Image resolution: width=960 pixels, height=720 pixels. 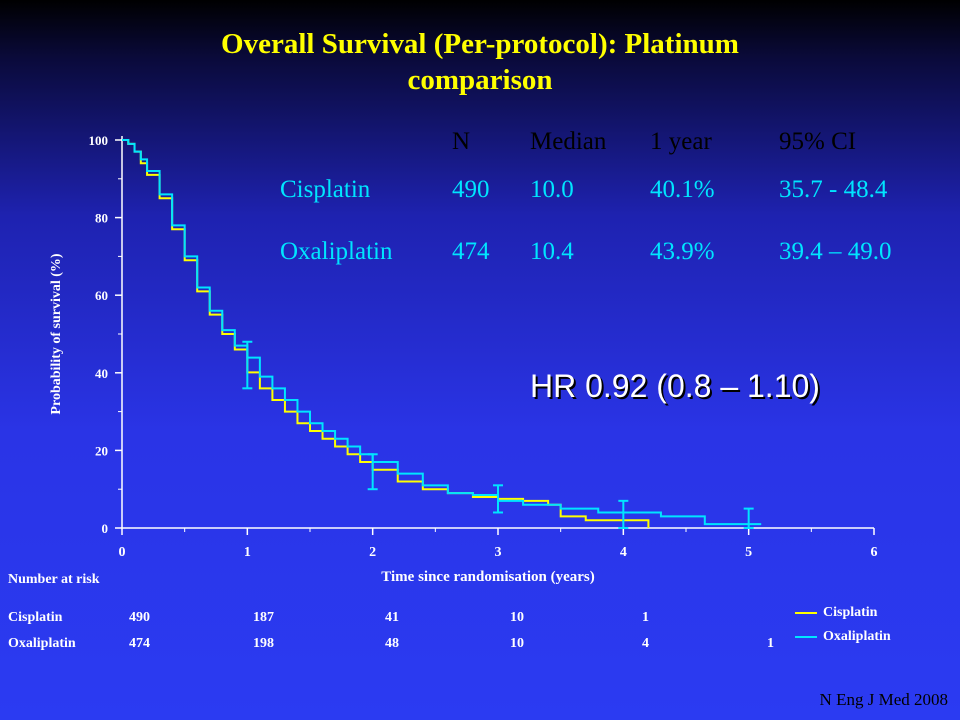 I want to click on risk-row-label: Cisplatin, so click(x=35, y=617).